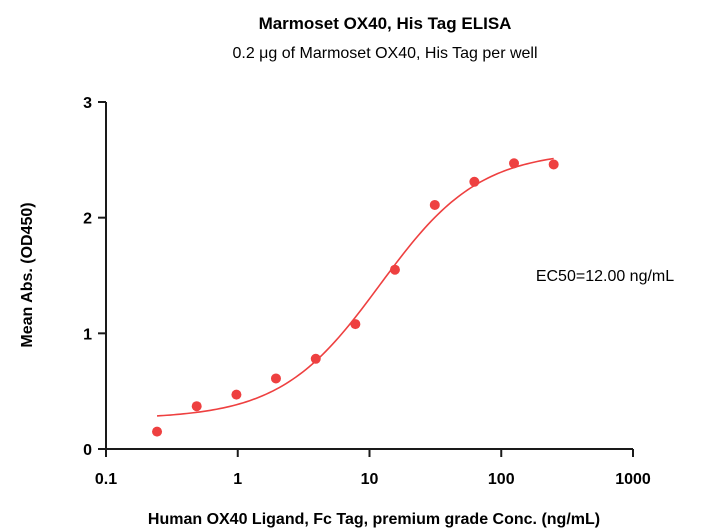 The width and height of the screenshot is (720, 531). What do you see at coordinates (633, 479) in the screenshot?
I see `x-tick-label: 1000` at bounding box center [633, 479].